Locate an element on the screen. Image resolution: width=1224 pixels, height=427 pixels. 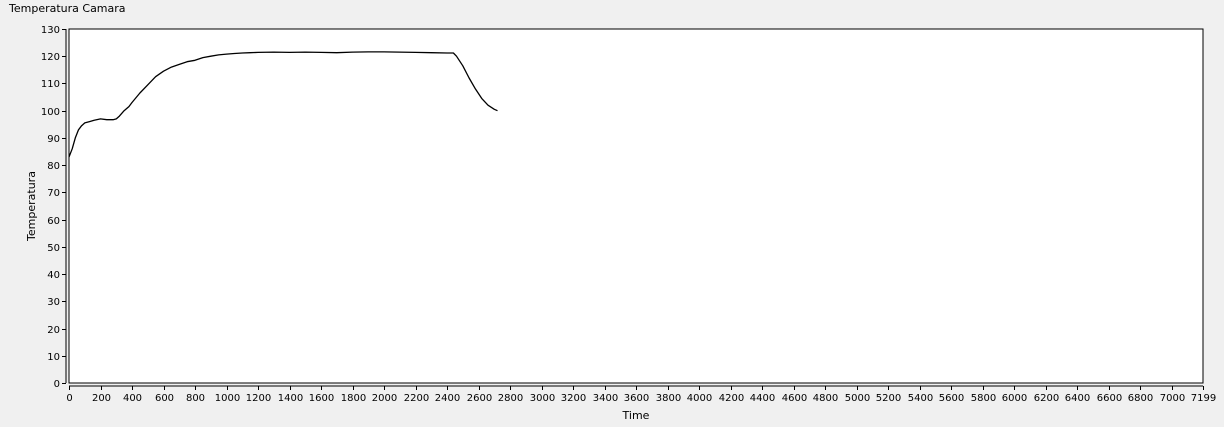
x-tick-label: 800 is located at coordinates (195, 398).